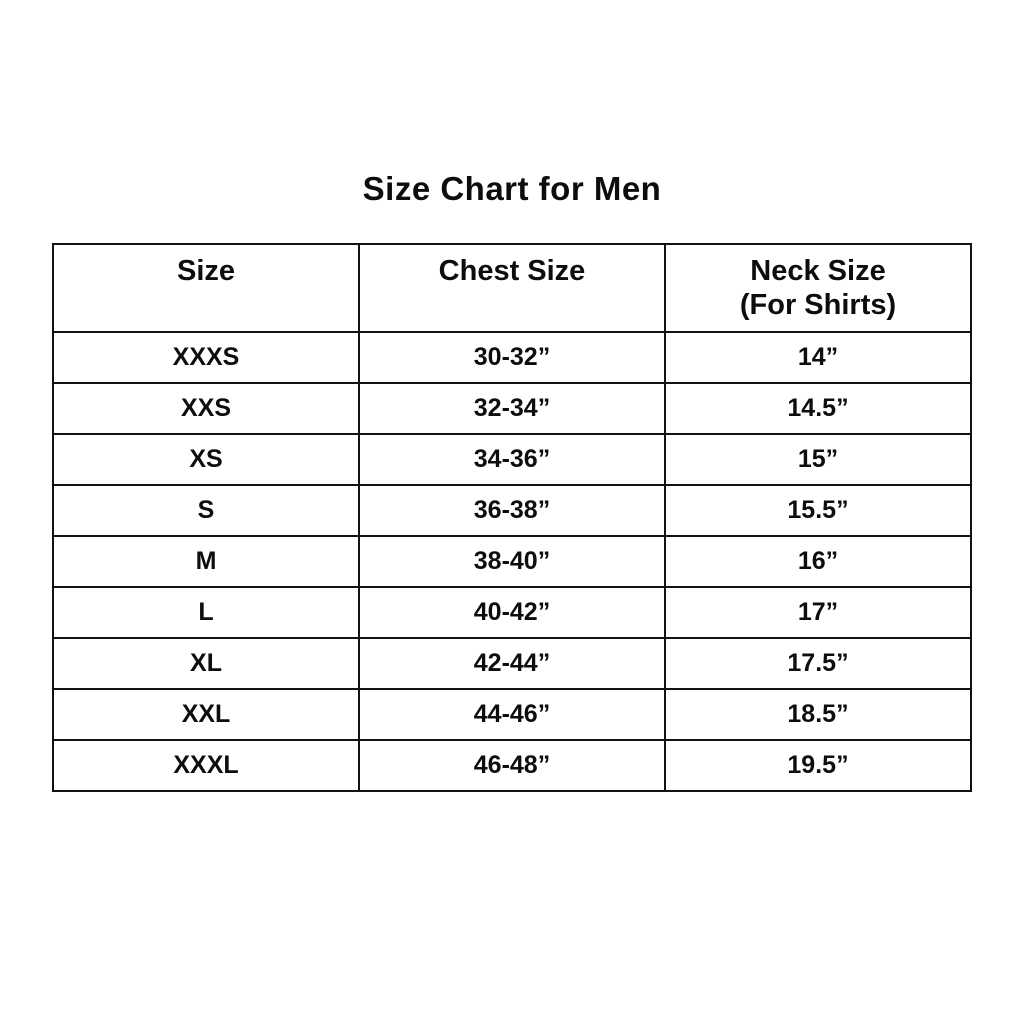 Image resolution: width=1024 pixels, height=1024 pixels. What do you see at coordinates (818, 459) in the screenshot?
I see `cell-neck: 15”` at bounding box center [818, 459].